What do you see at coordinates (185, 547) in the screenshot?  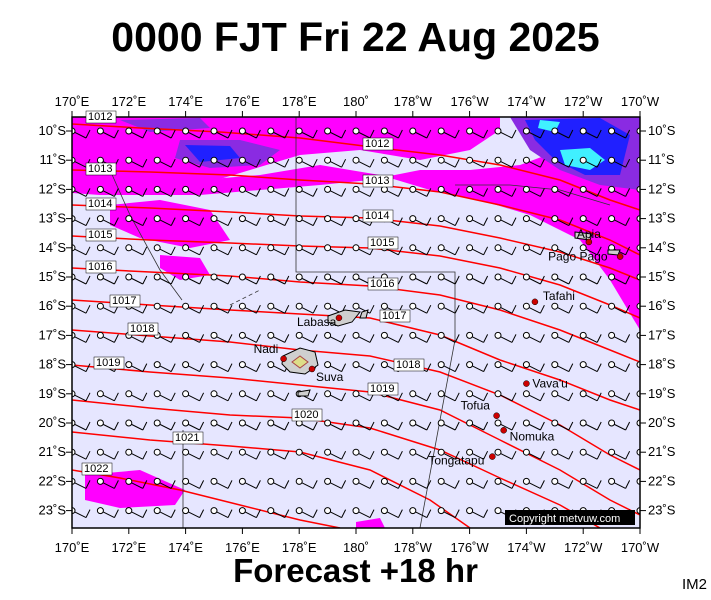 I see `lon-label-bottom: 174˚E` at bounding box center [185, 547].